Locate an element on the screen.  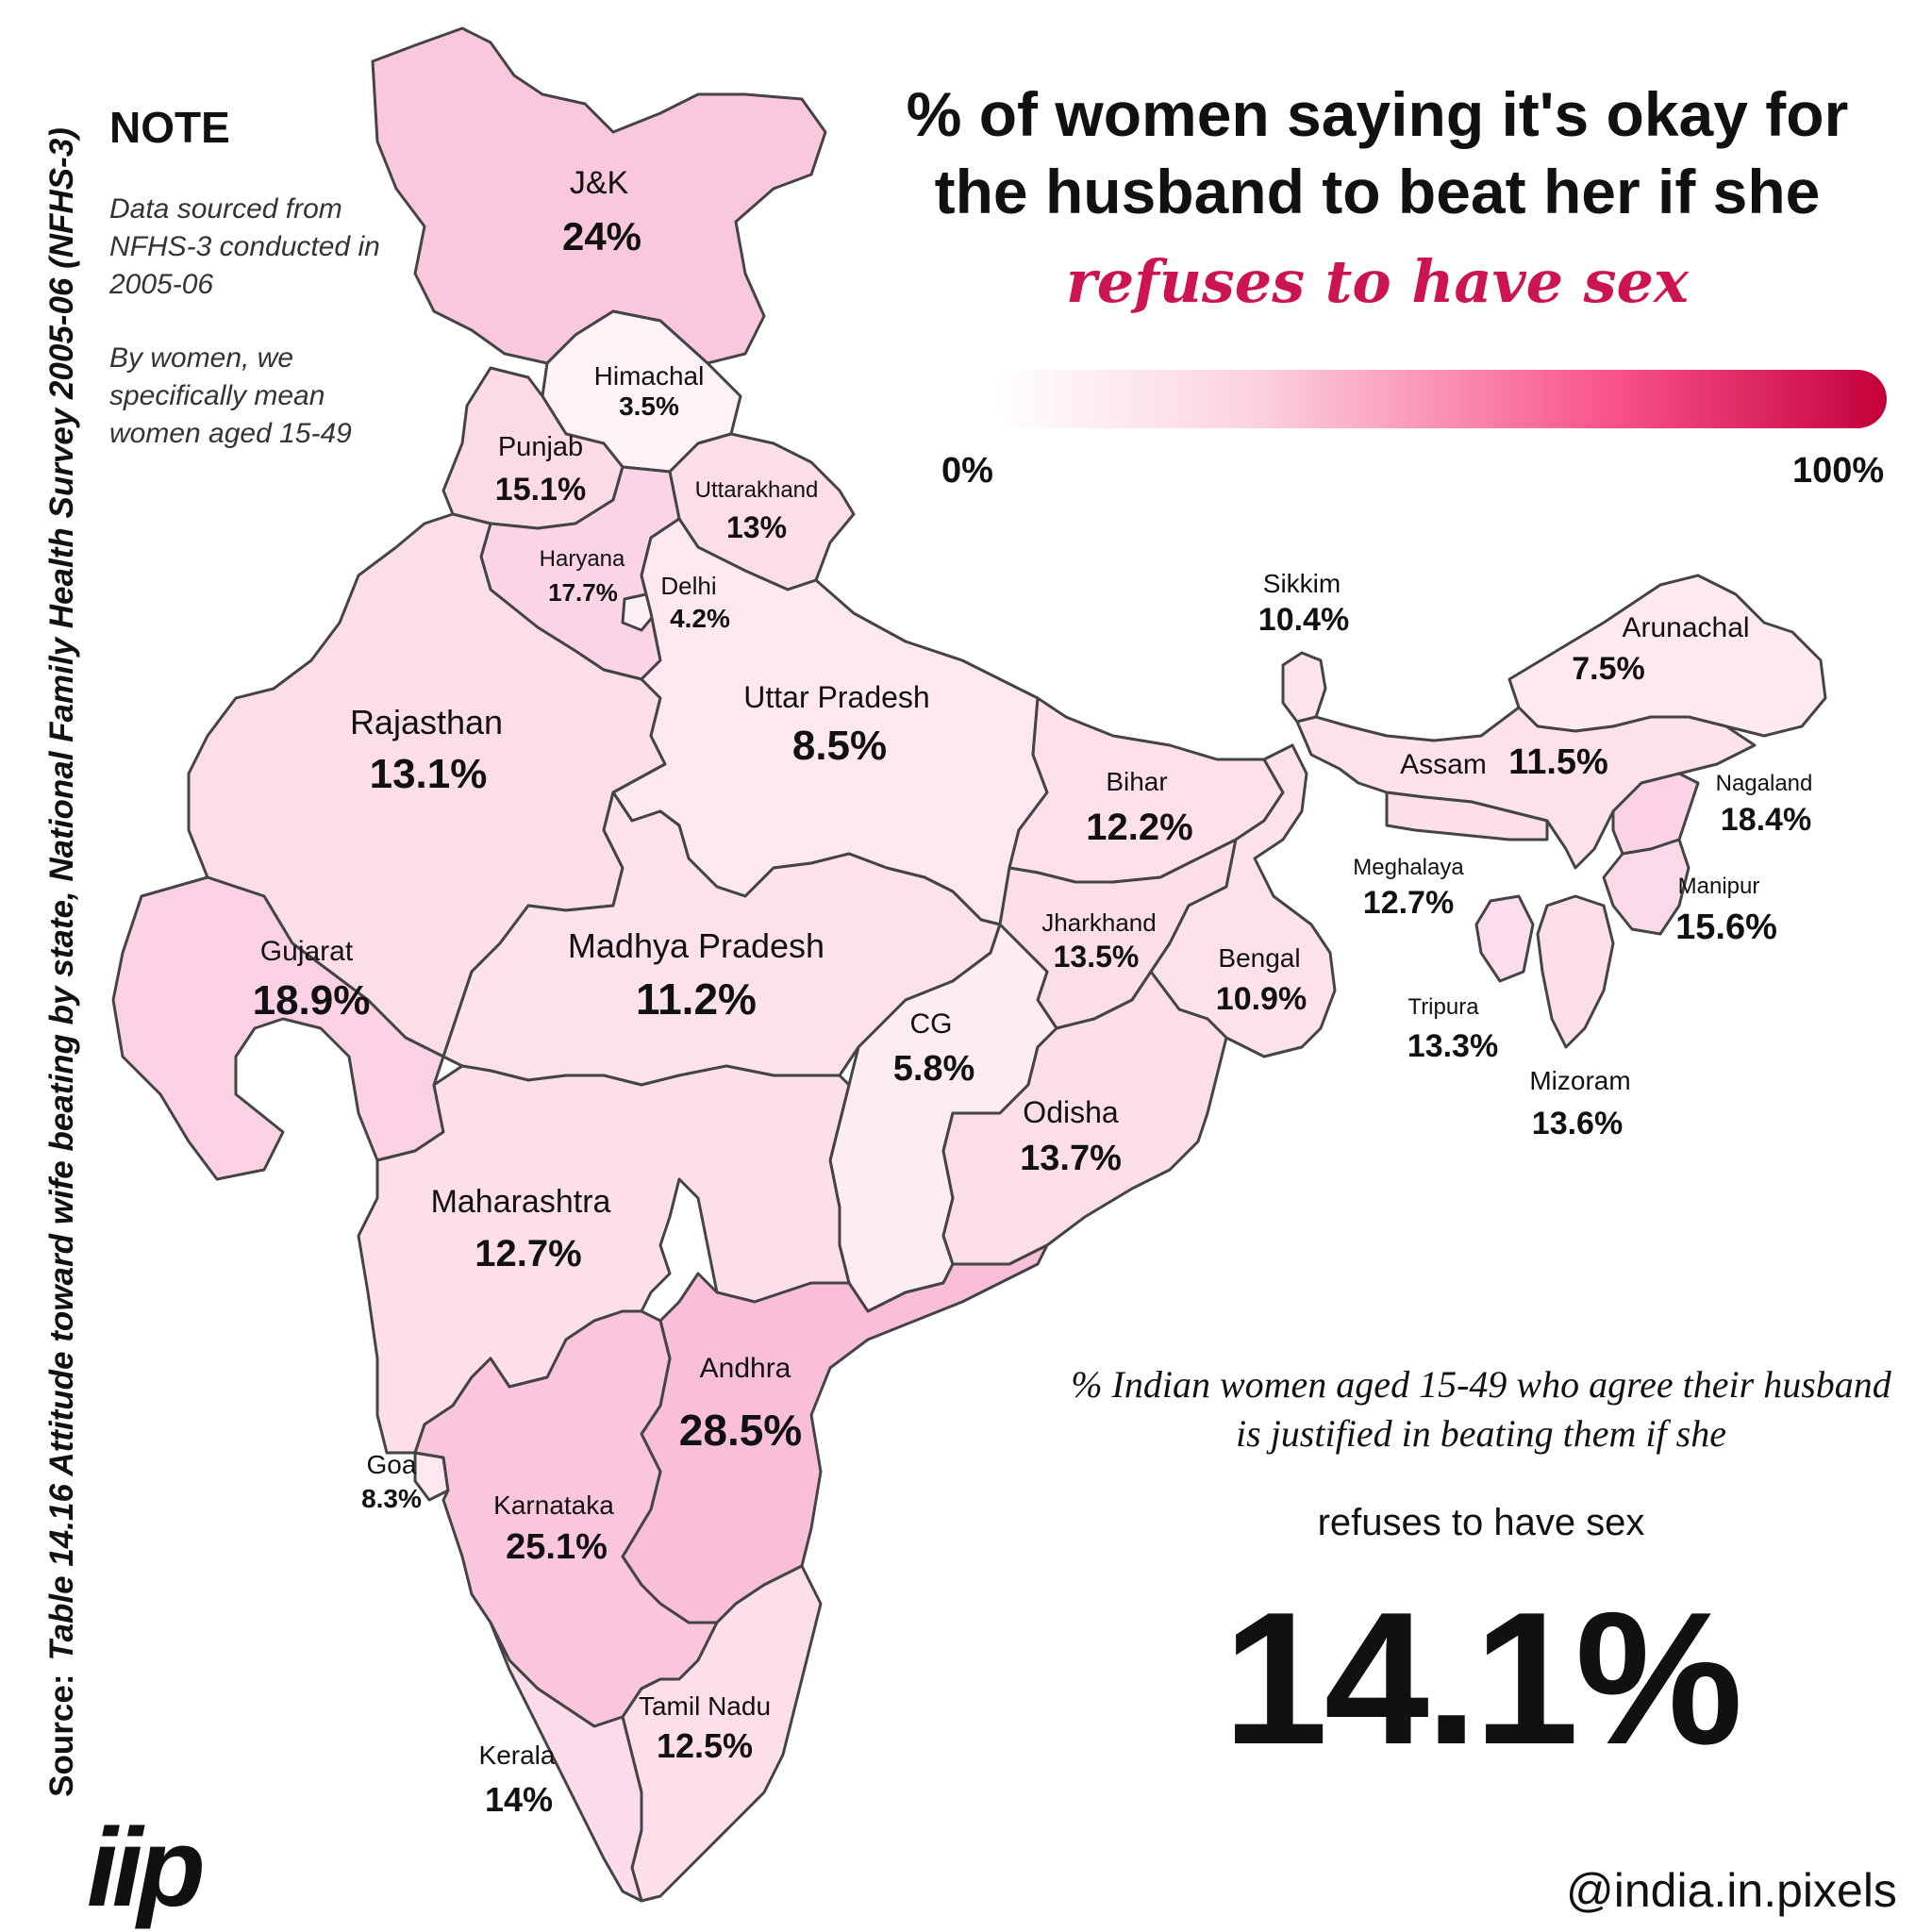
state-region-manipur is located at coordinates (1646, 887).